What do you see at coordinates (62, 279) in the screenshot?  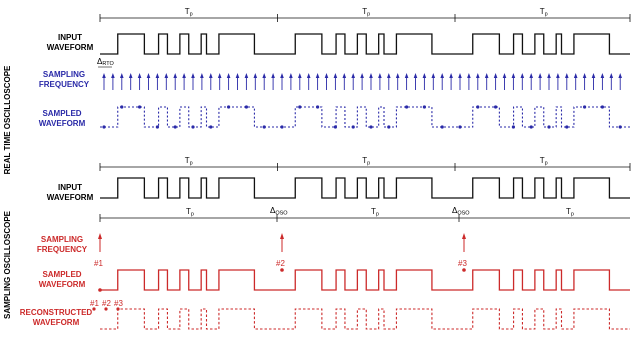 I see `bottom-sampled-waveform-label: SAMPLED WAVEFORM` at bounding box center [62, 279].